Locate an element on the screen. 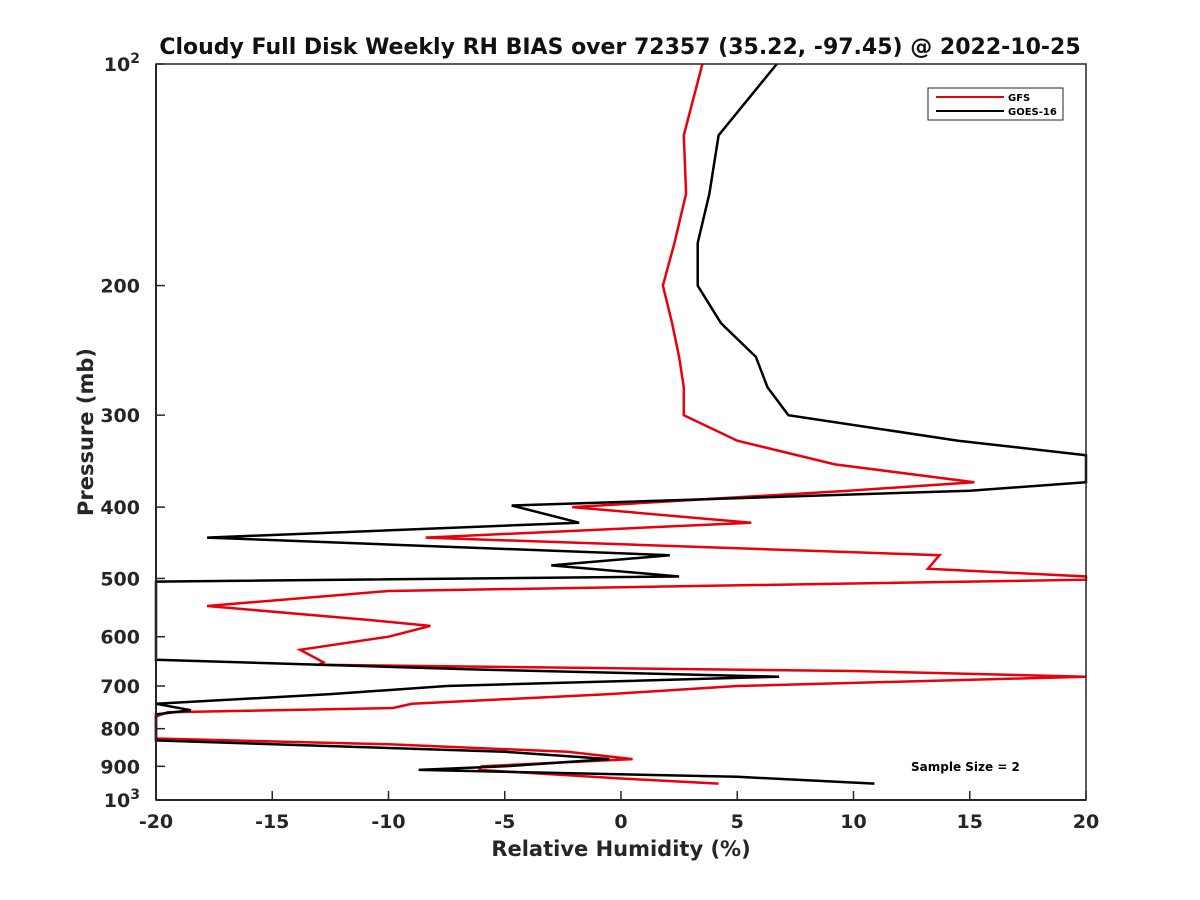  y-tick-label: 10³ is located at coordinates (122, 799).